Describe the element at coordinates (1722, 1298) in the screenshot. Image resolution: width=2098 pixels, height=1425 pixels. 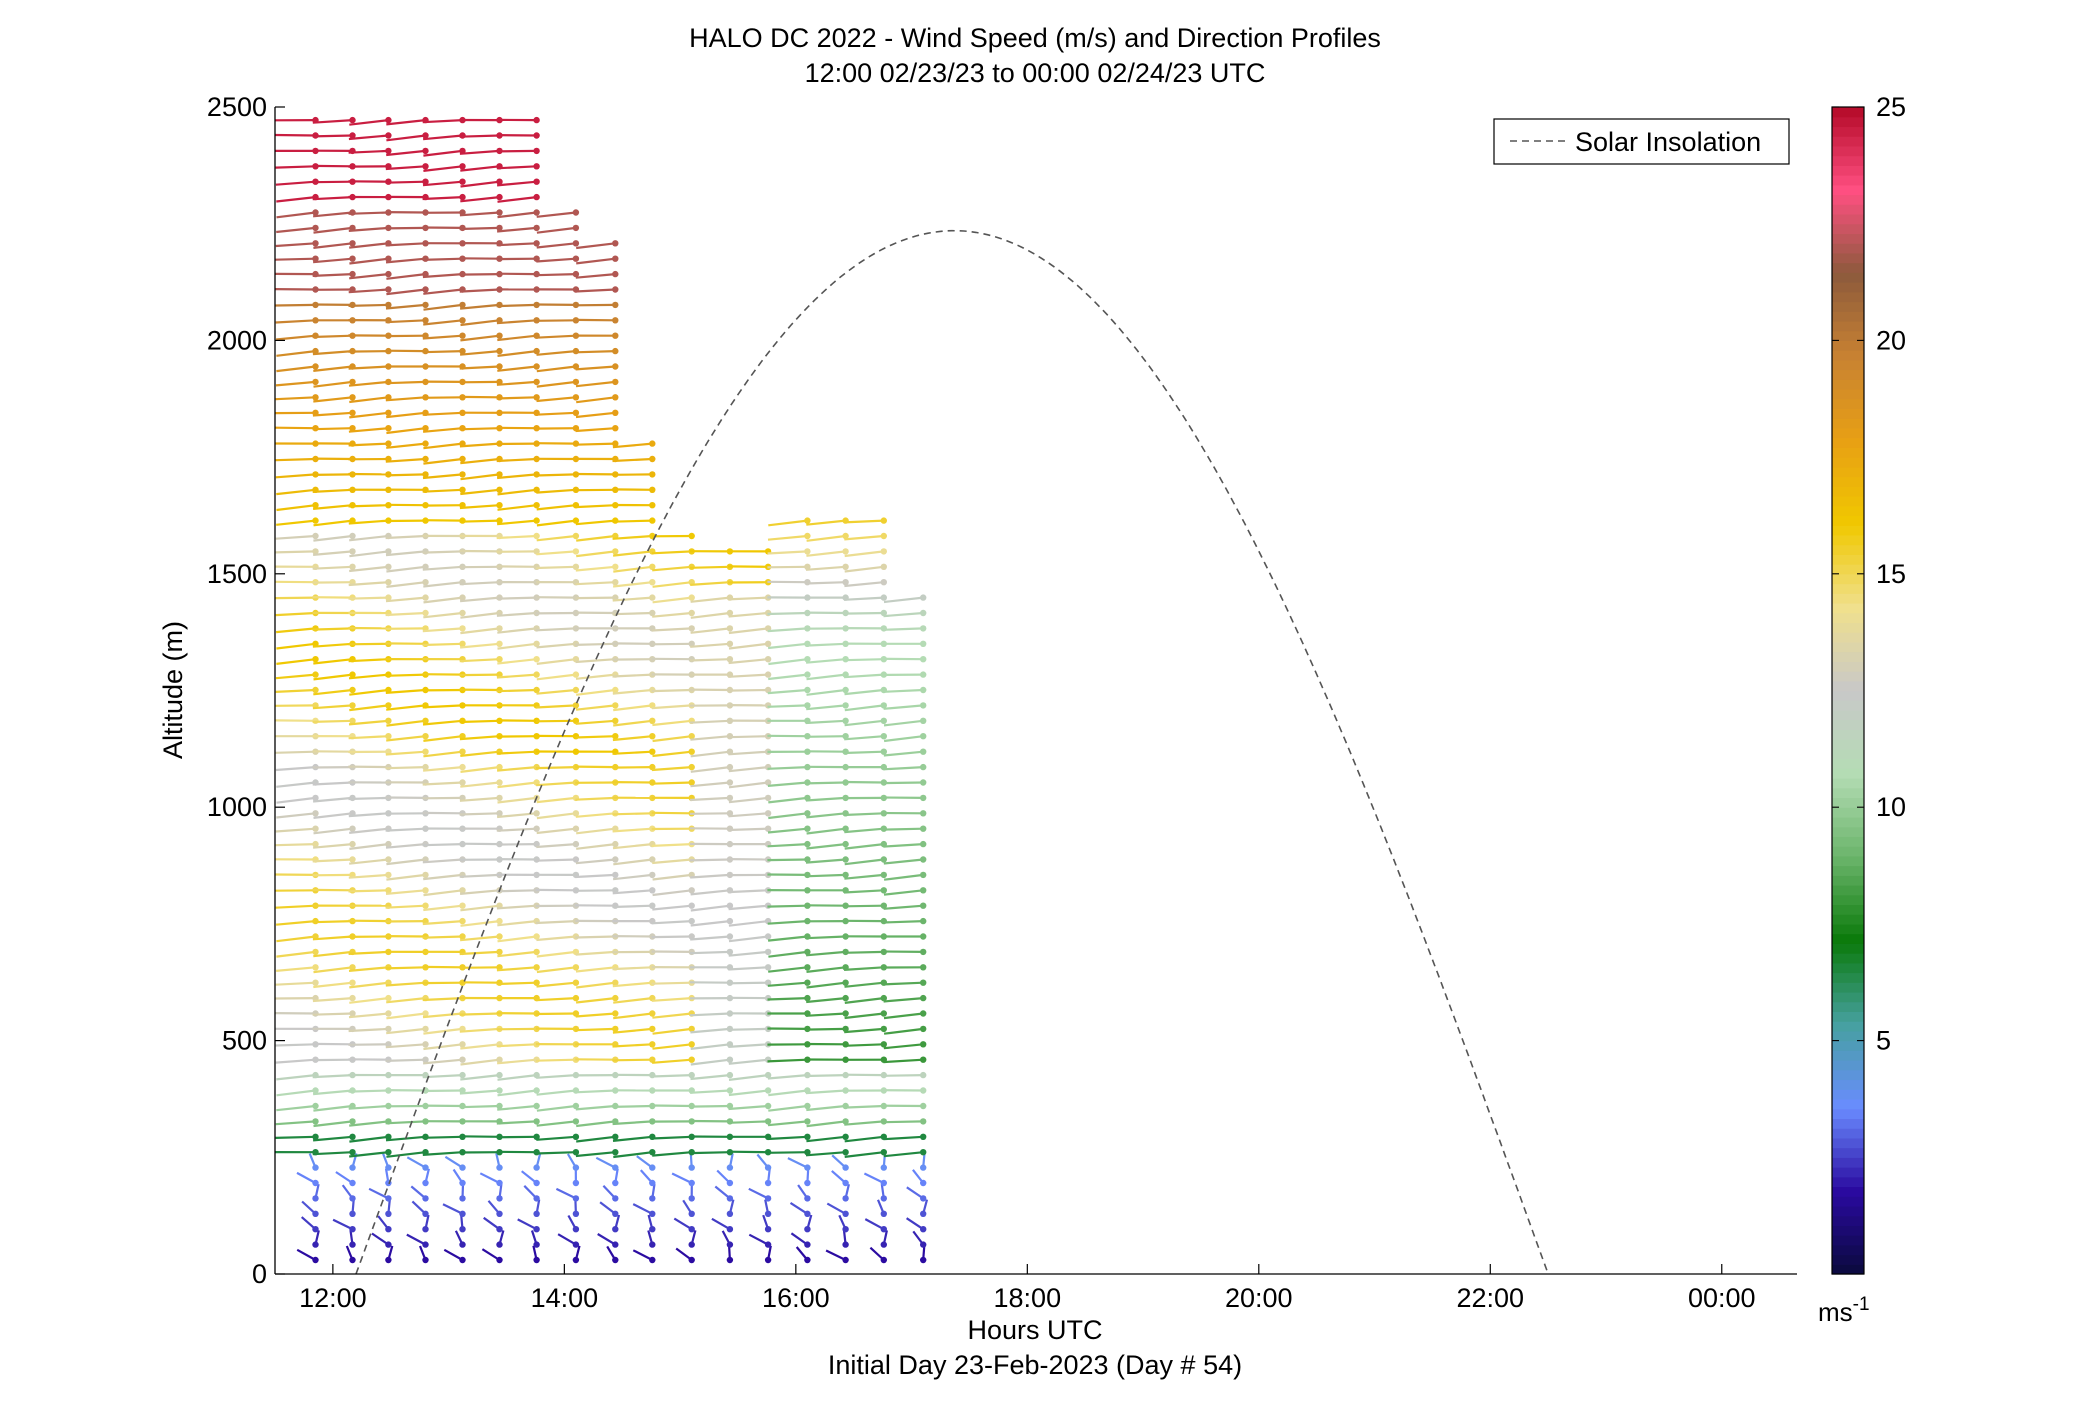
I see `x-tick-label: 00:00` at that location.